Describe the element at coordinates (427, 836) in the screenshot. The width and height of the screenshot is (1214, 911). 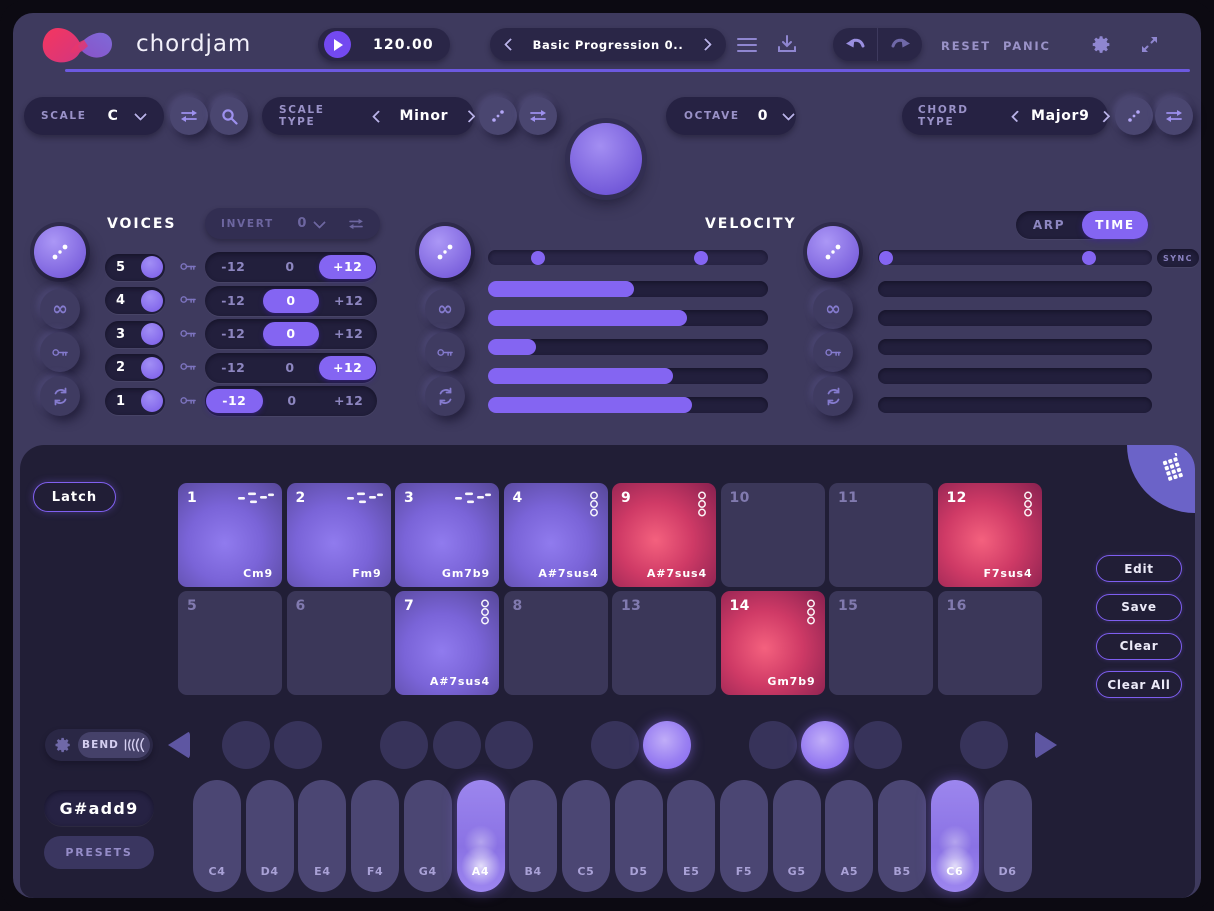
I see `white-key-G4: G4` at that location.